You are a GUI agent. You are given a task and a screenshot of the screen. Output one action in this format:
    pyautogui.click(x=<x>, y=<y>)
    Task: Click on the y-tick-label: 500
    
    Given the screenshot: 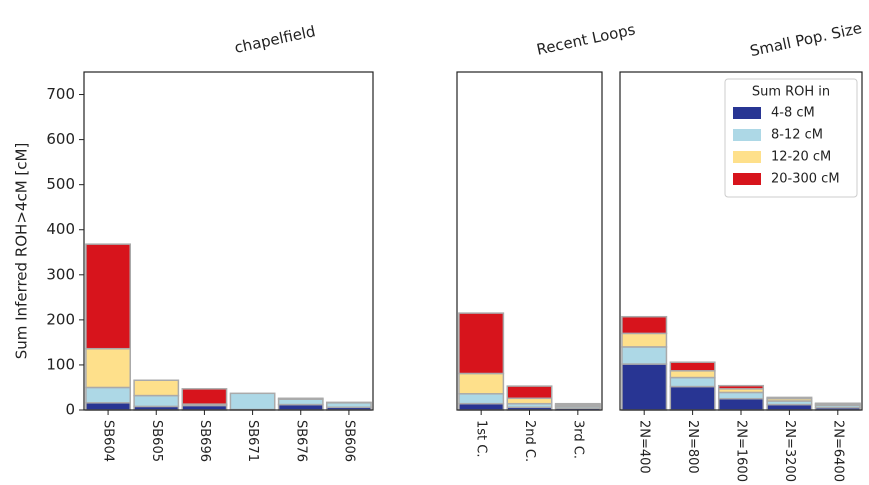 What is the action you would take?
    pyautogui.click(x=60, y=184)
    